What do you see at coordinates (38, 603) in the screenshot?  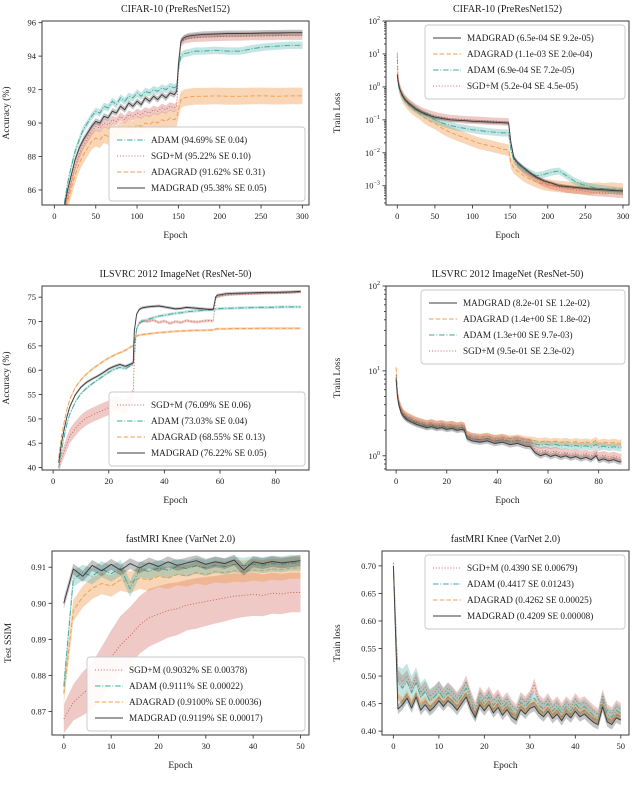 I see `y-tick-label: 0.90` at bounding box center [38, 603].